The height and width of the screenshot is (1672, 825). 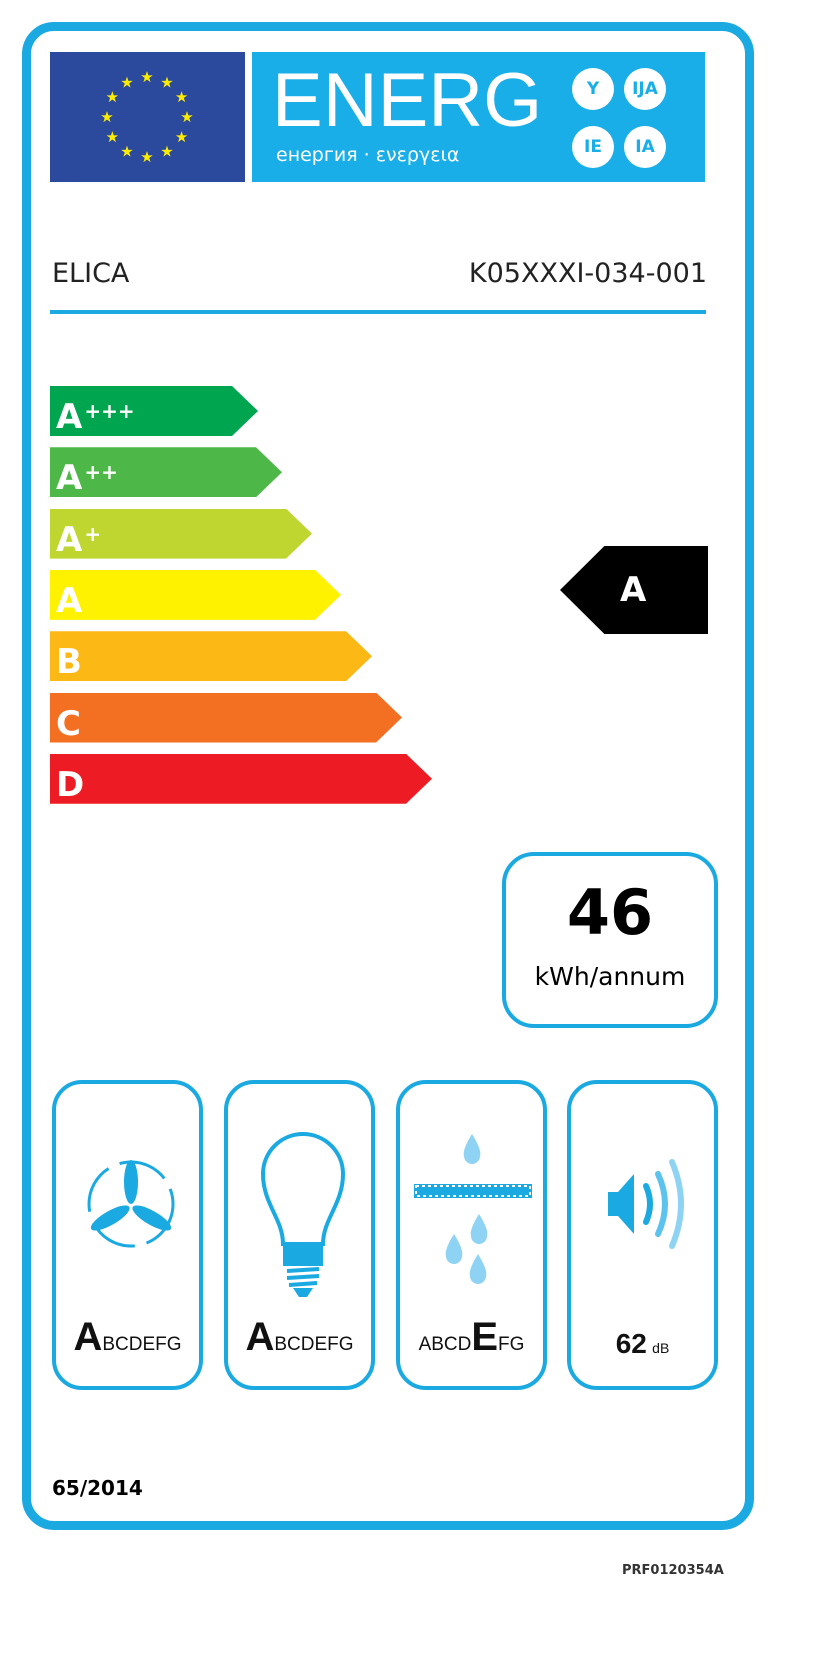 What do you see at coordinates (211, 657) in the screenshot?
I see `energy-class-arrow: B` at bounding box center [211, 657].